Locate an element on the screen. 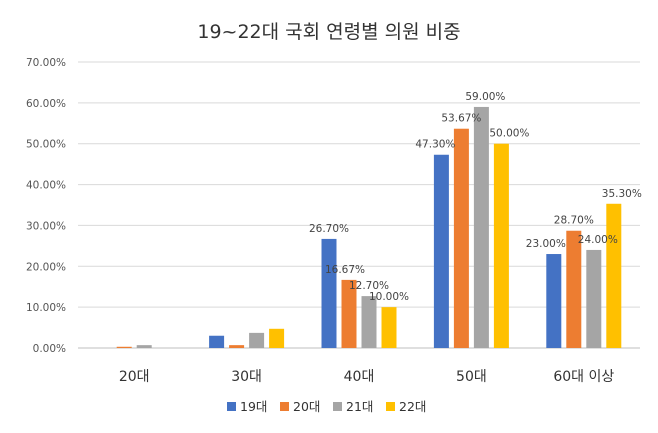 The width and height of the screenshot is (658, 433). legend-label: 22대 is located at coordinates (412, 406).